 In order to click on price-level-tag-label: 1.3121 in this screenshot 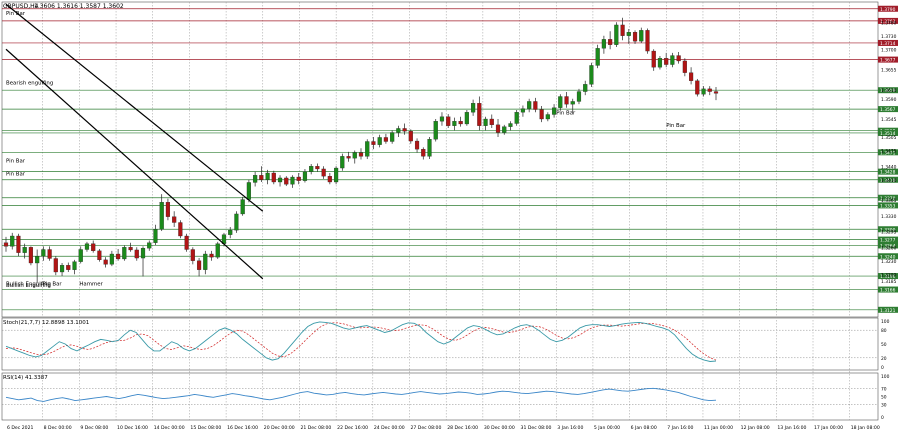, I will do `click(888, 311)`.